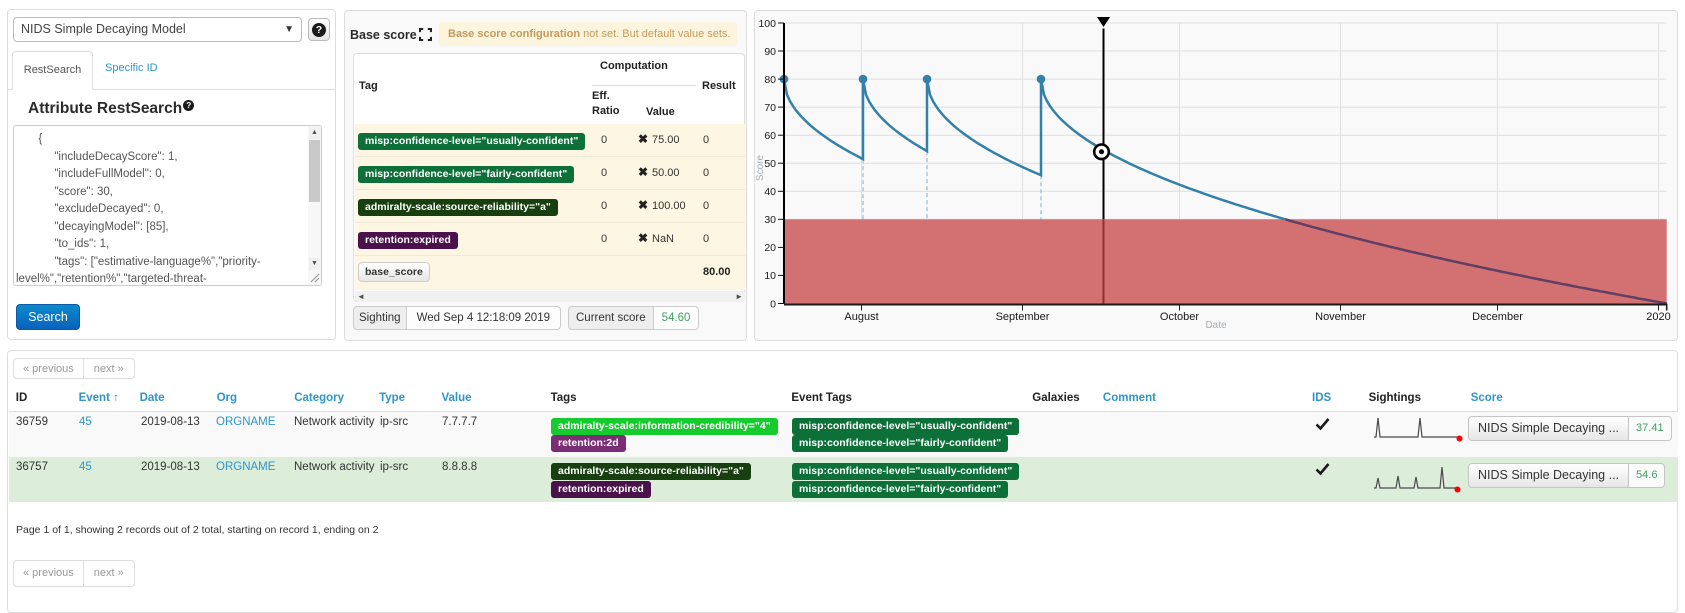  Describe the element at coordinates (770, 164) in the screenshot. I see `svg-text: 50` at that location.